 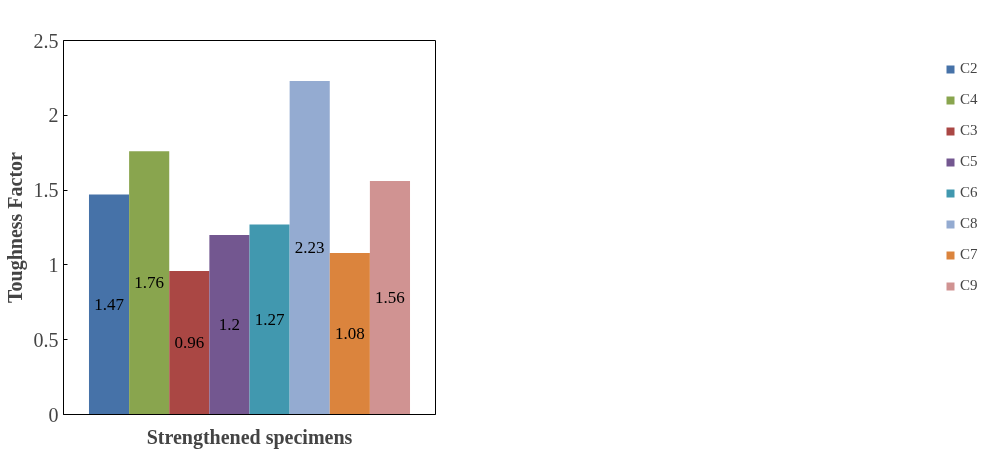 I want to click on legend-label: C3, so click(x=969, y=130).